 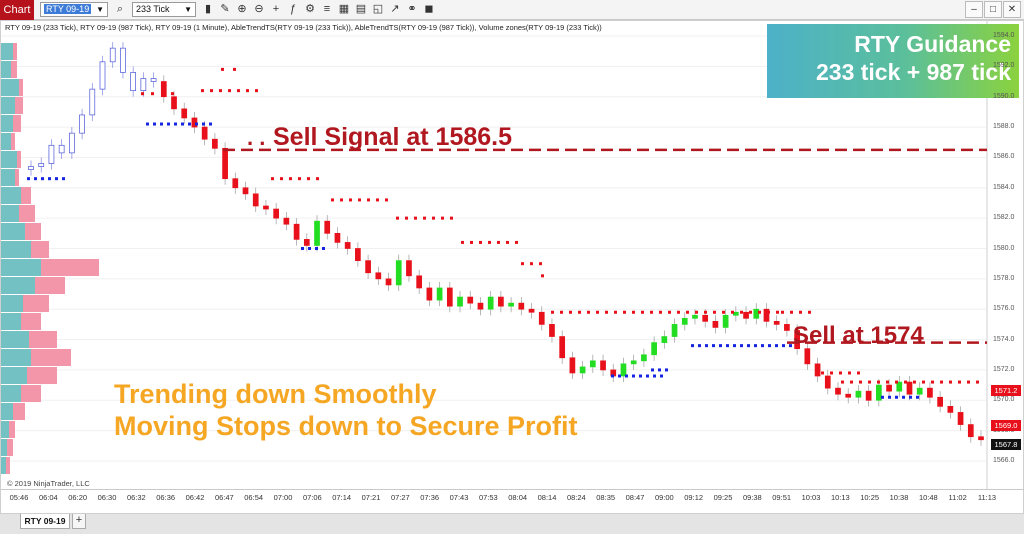 What do you see at coordinates (342, 497) in the screenshot?
I see `time-tick-label: 07:14` at bounding box center [342, 497].